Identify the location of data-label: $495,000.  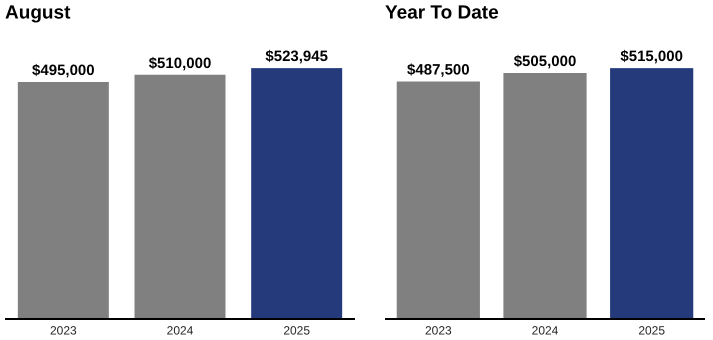
(63, 70).